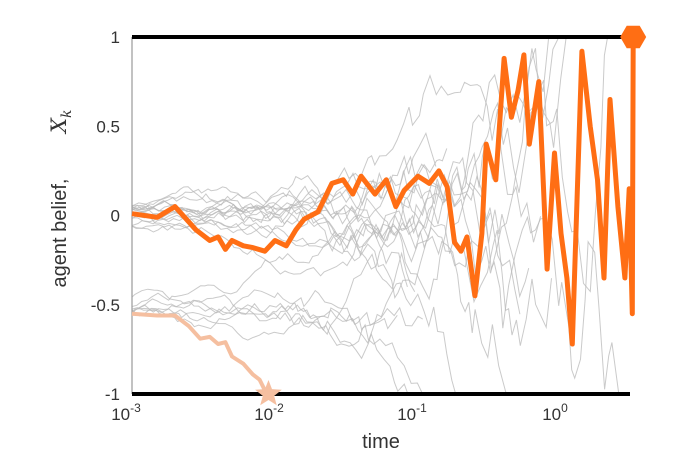 This screenshot has width=700, height=467. What do you see at coordinates (269, 412) in the screenshot?
I see `x-tick-label: 10⁻²` at bounding box center [269, 412].